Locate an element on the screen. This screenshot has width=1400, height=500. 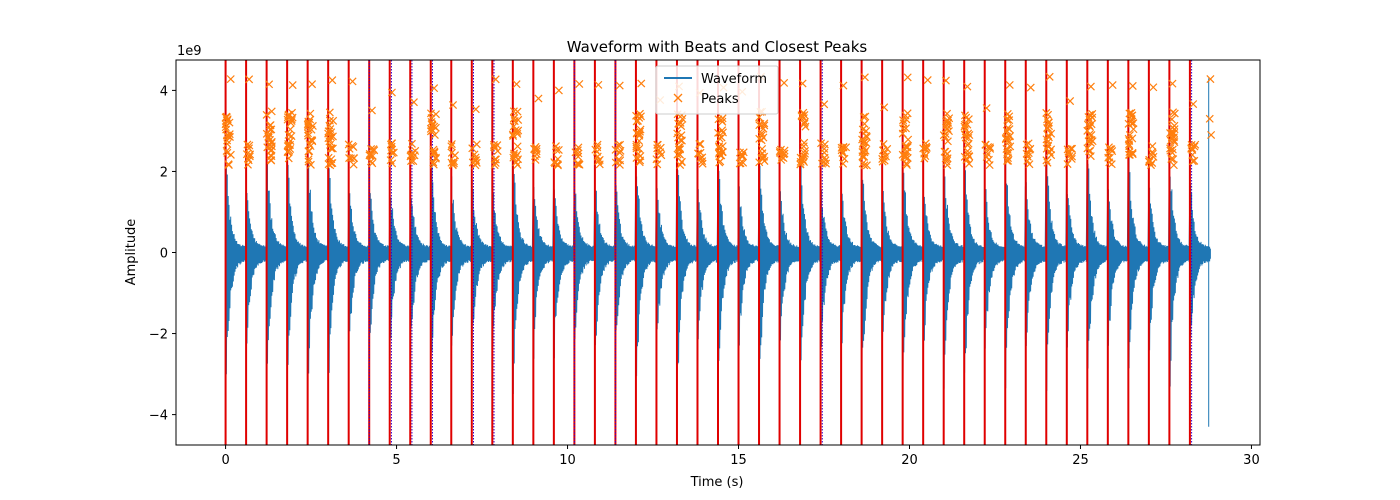
peak-markers is located at coordinates (718, 121).